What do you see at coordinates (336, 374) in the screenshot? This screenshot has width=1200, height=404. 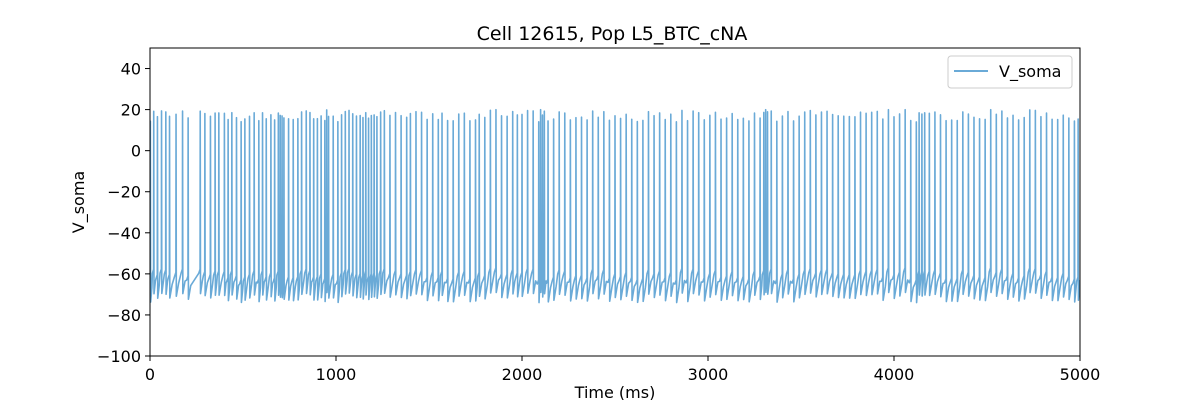 I see `x-tick-label: 1000` at bounding box center [336, 374].